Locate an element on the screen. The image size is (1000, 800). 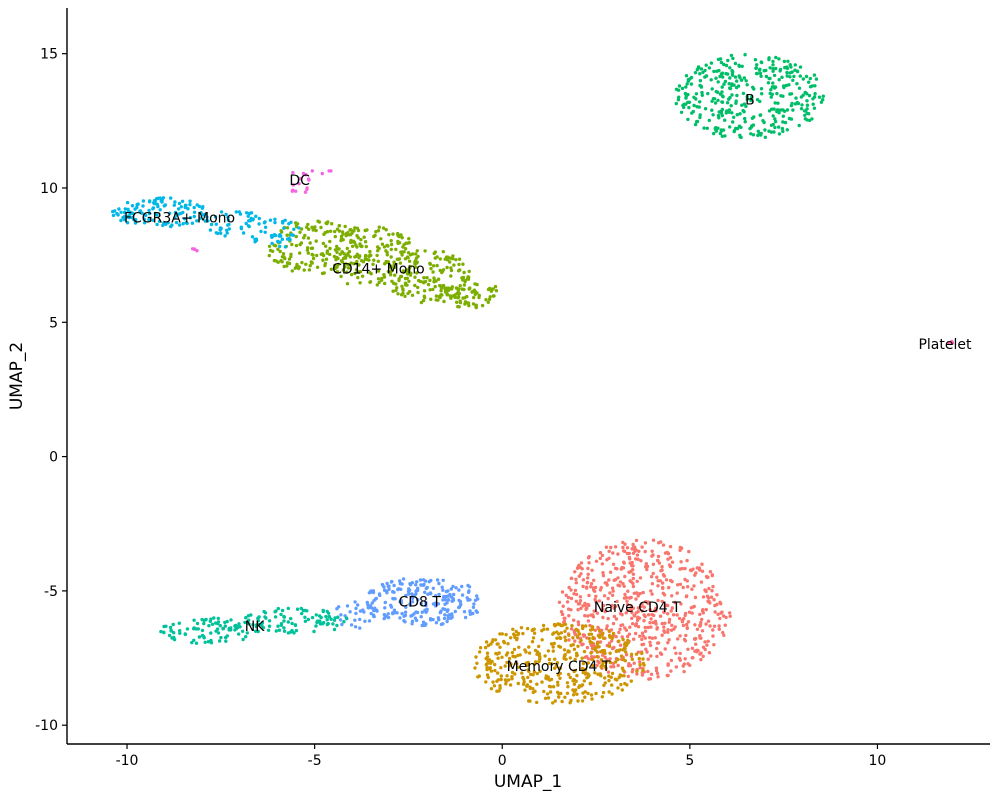
y-tick-label: 5 is located at coordinates (53, 323).